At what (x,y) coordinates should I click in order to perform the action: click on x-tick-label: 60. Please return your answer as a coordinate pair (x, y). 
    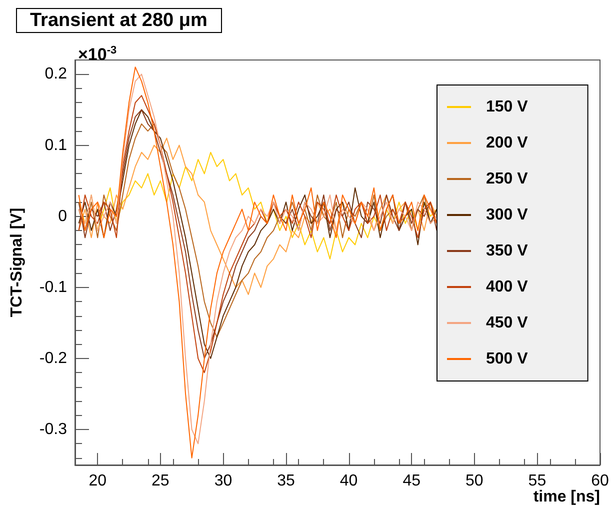
    Looking at the image, I should click on (600, 481).